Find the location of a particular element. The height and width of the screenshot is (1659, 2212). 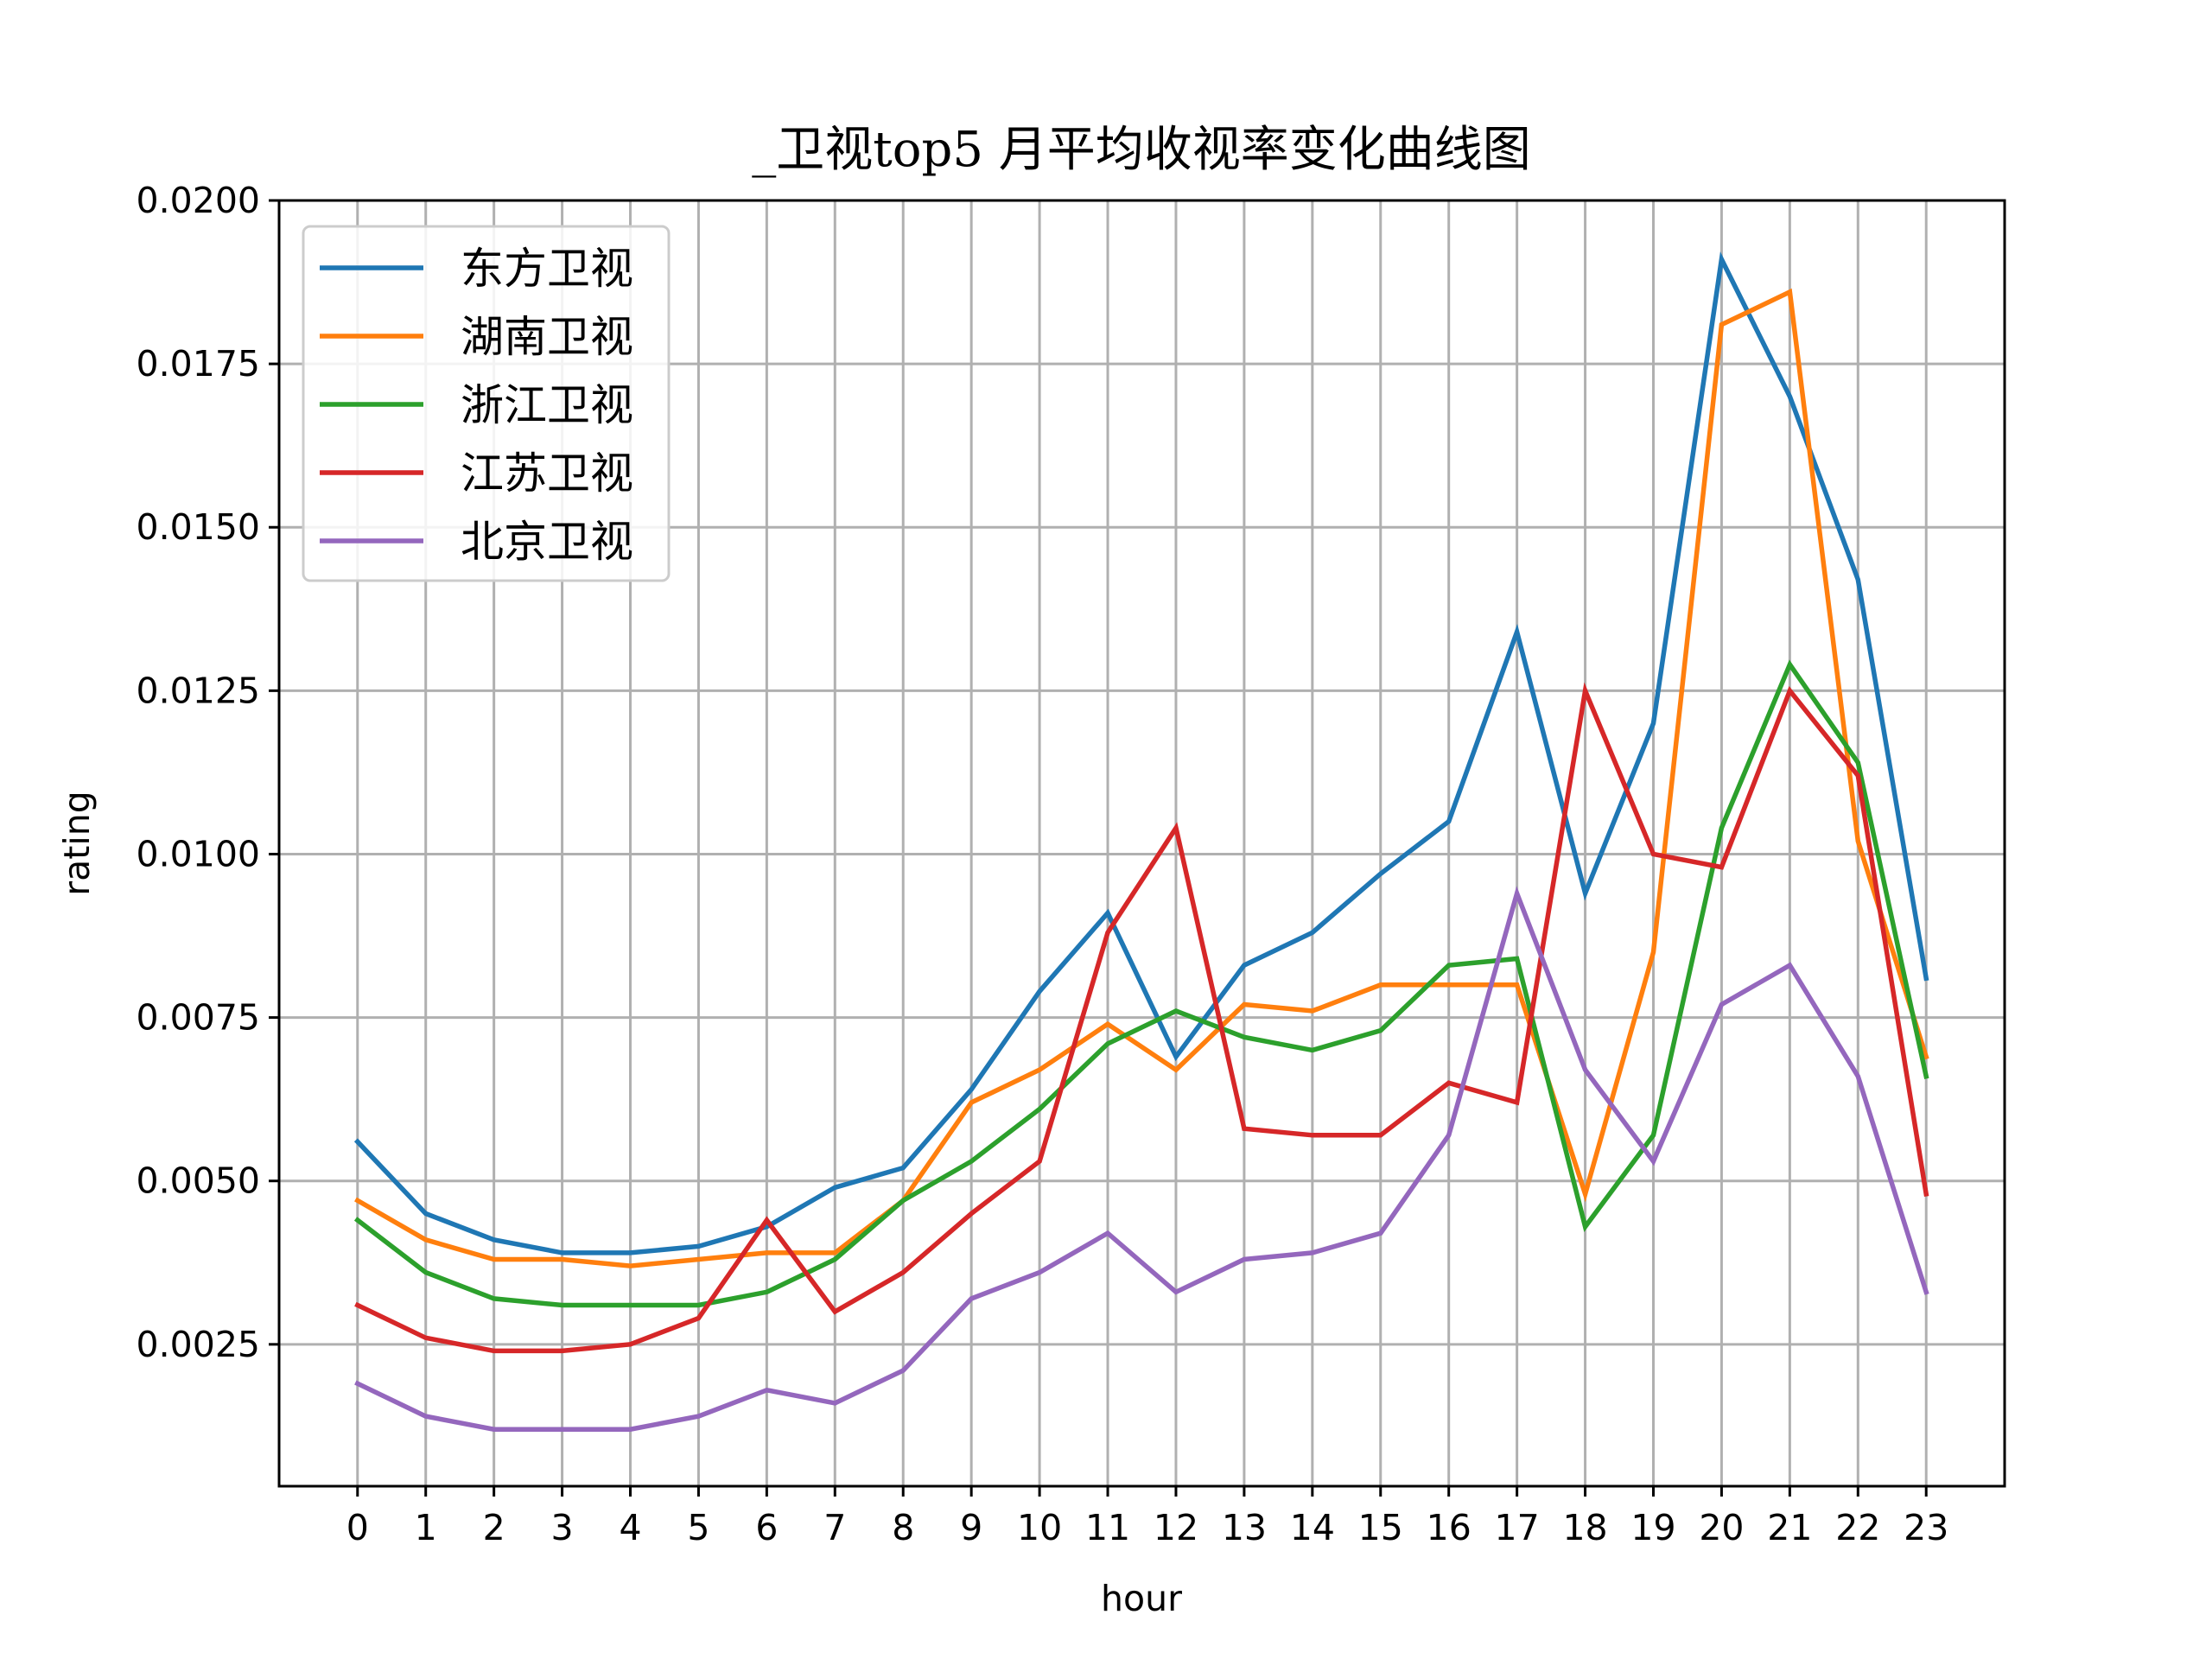

y-tick-label: 0.0075 is located at coordinates (198, 1018).